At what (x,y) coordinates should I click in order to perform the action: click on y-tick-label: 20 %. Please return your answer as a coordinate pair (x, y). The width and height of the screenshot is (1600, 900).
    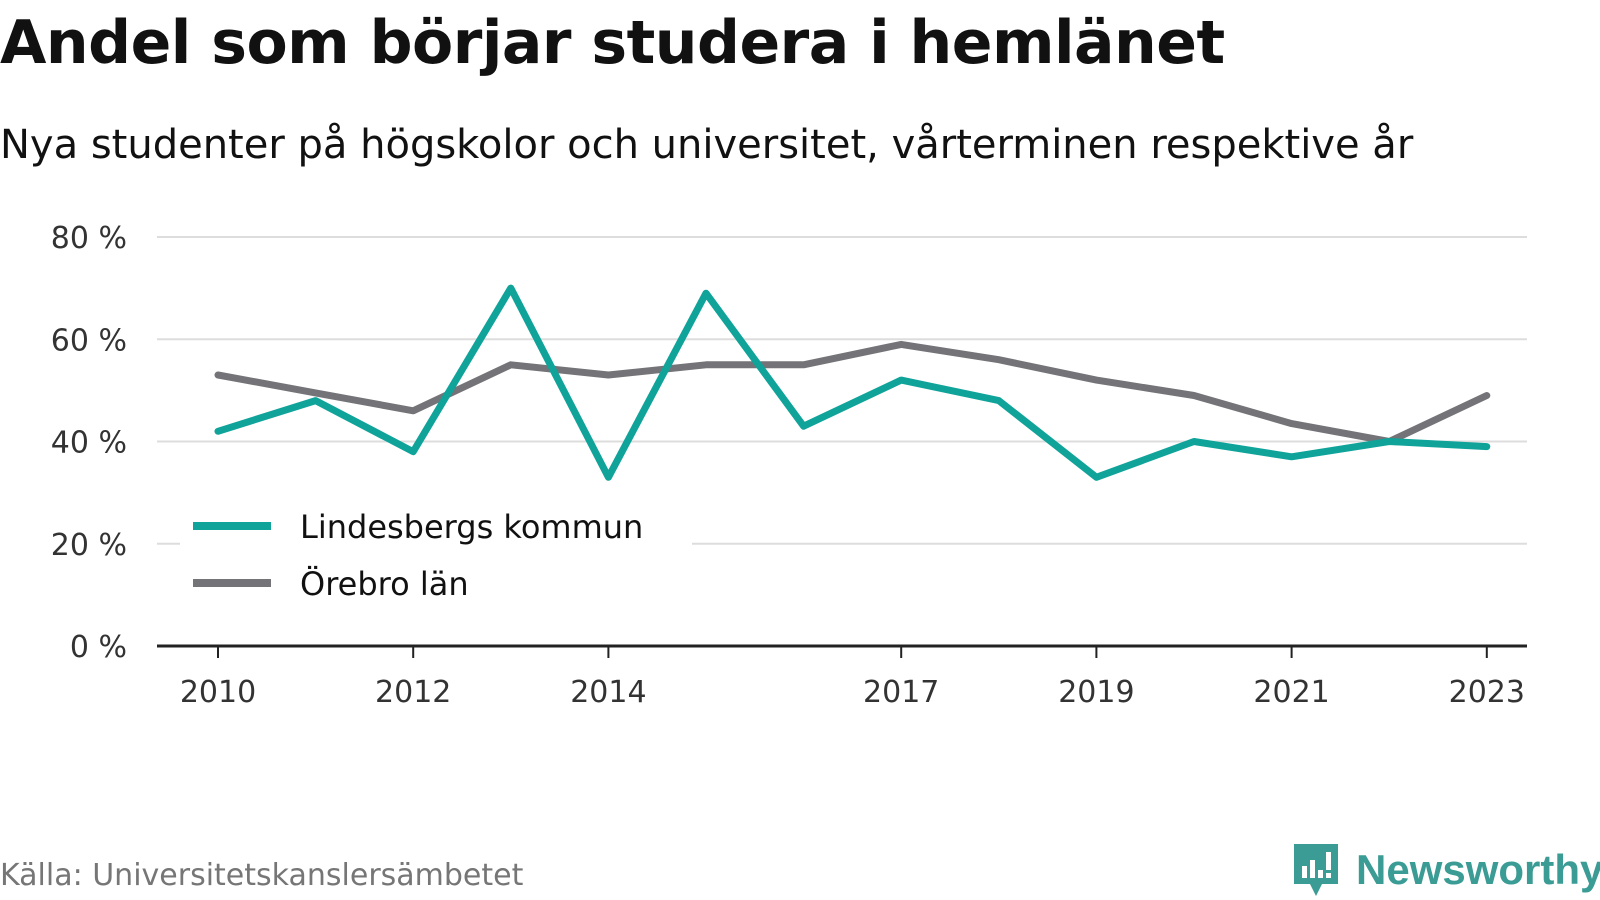
    Looking at the image, I should click on (89, 545).